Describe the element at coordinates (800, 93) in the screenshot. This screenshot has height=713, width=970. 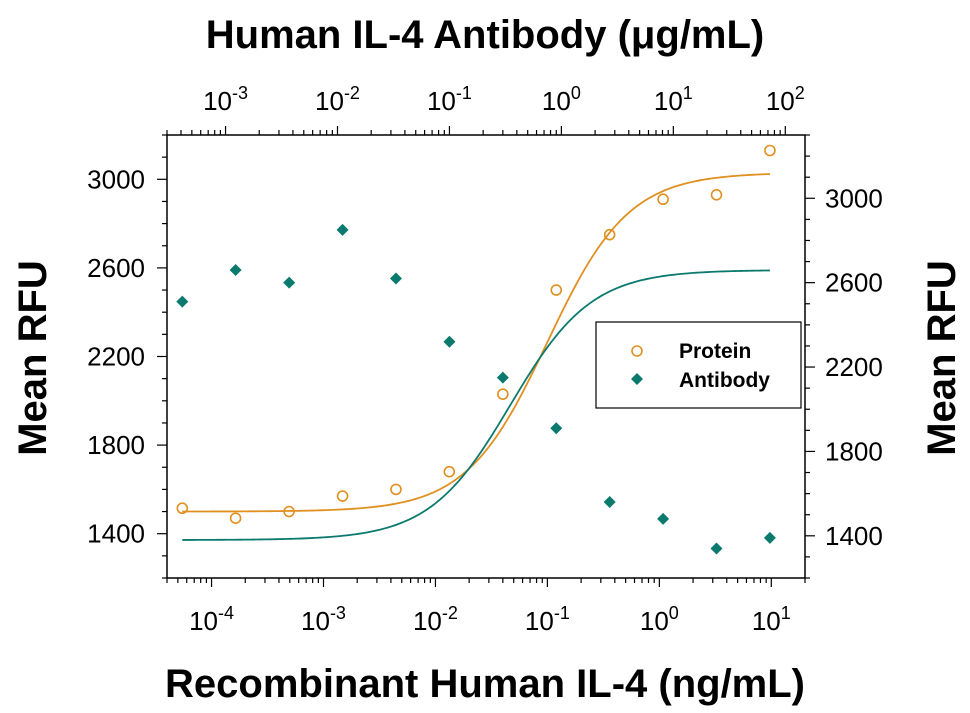
I see `top-axis-tick-label-exponent: 2` at that location.